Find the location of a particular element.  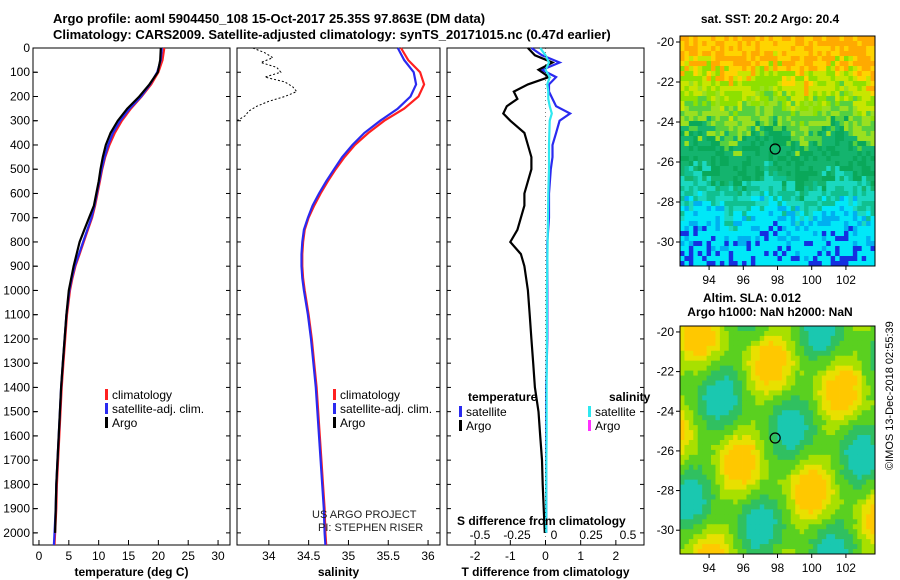

salinity-diff-tick-label: 0.5 is located at coordinates (628, 535).